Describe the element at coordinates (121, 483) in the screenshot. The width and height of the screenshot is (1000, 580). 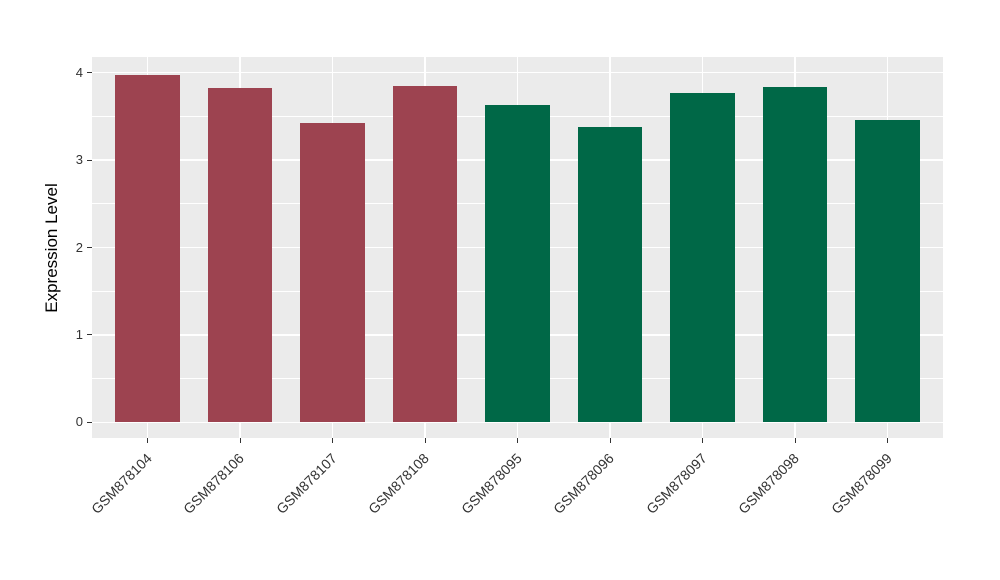
I see `x-tick-label: GSM878104` at that location.